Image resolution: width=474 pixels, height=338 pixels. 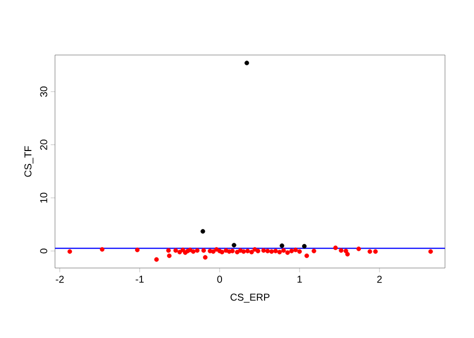 I want to click on y-tick-label: 0, so click(x=44, y=251).